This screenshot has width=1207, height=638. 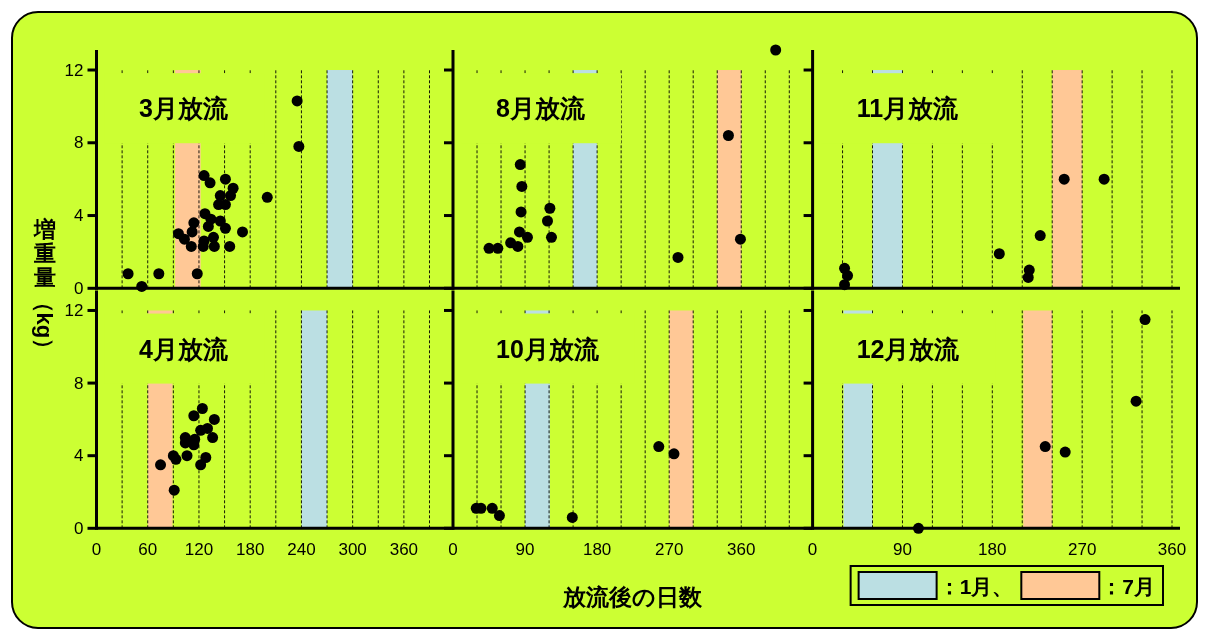 I want to click on x-tick-label: 120, so click(x=199, y=549).